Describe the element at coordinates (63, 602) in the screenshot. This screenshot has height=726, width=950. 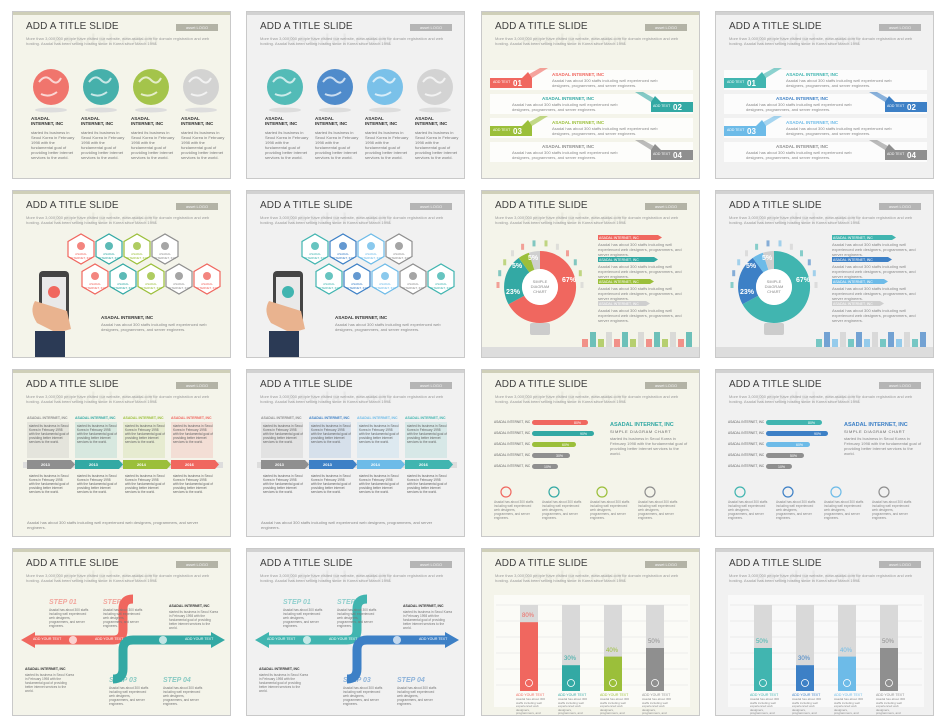
I see `step-label: STEP 01` at that location.